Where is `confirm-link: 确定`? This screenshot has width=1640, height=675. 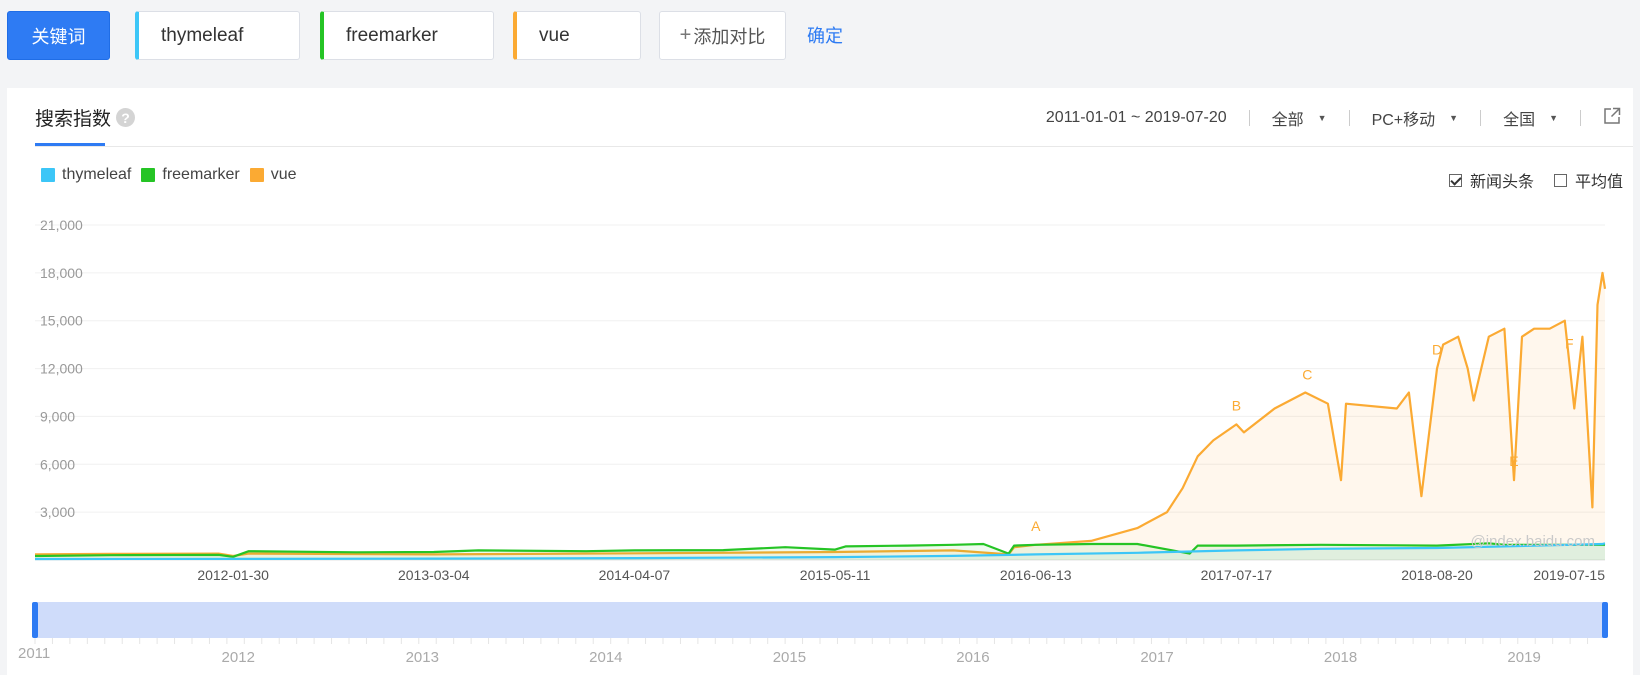 confirm-link: 确定 is located at coordinates (825, 36).